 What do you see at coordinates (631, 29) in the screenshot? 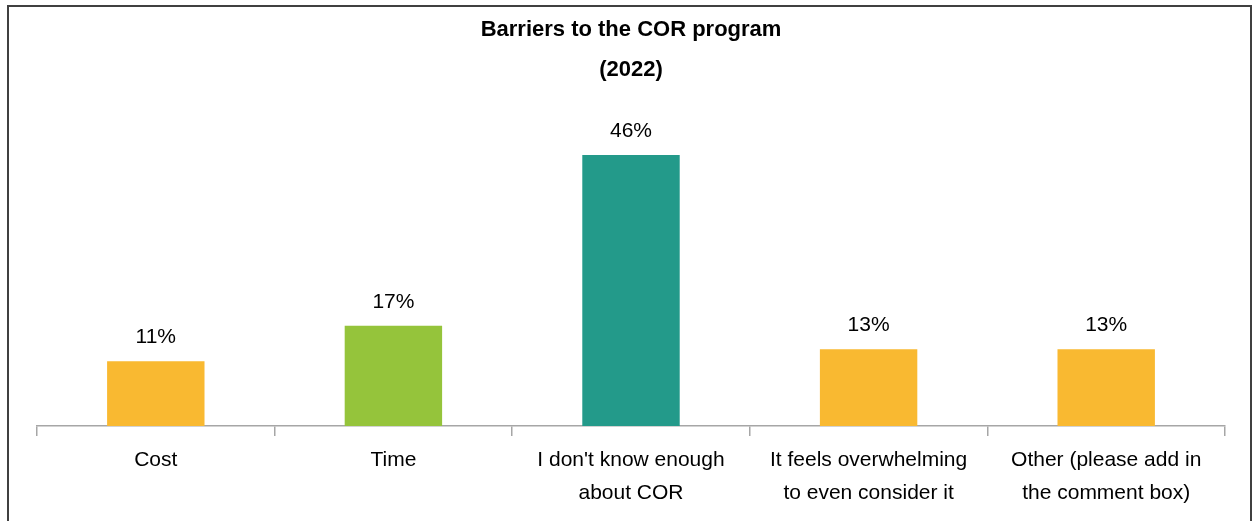
I see `chart-title: Barriers to the COR program` at bounding box center [631, 29].